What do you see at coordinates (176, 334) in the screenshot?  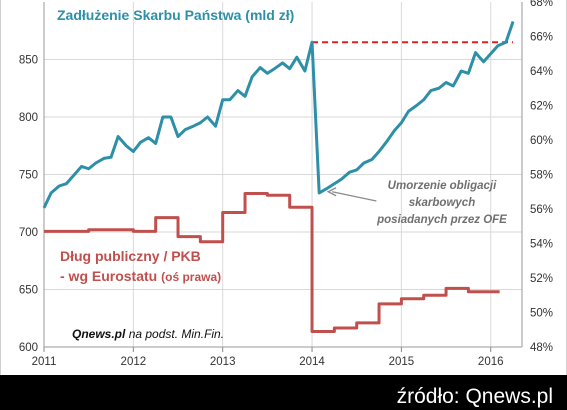 I see `source-rest: na podst. Min.Fin.` at bounding box center [176, 334].